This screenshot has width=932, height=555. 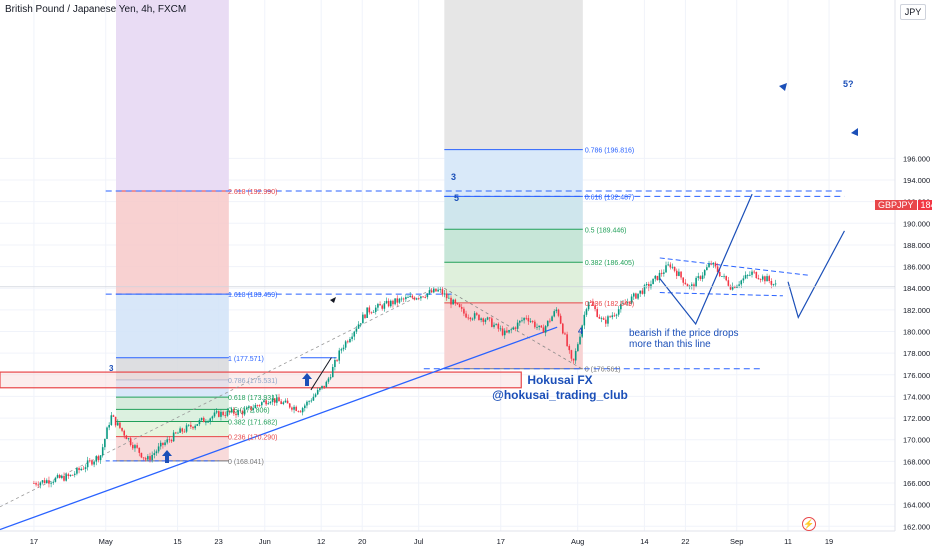 What do you see at coordinates (218, 541) in the screenshot?
I see `time-tick-label: 23` at bounding box center [218, 541].